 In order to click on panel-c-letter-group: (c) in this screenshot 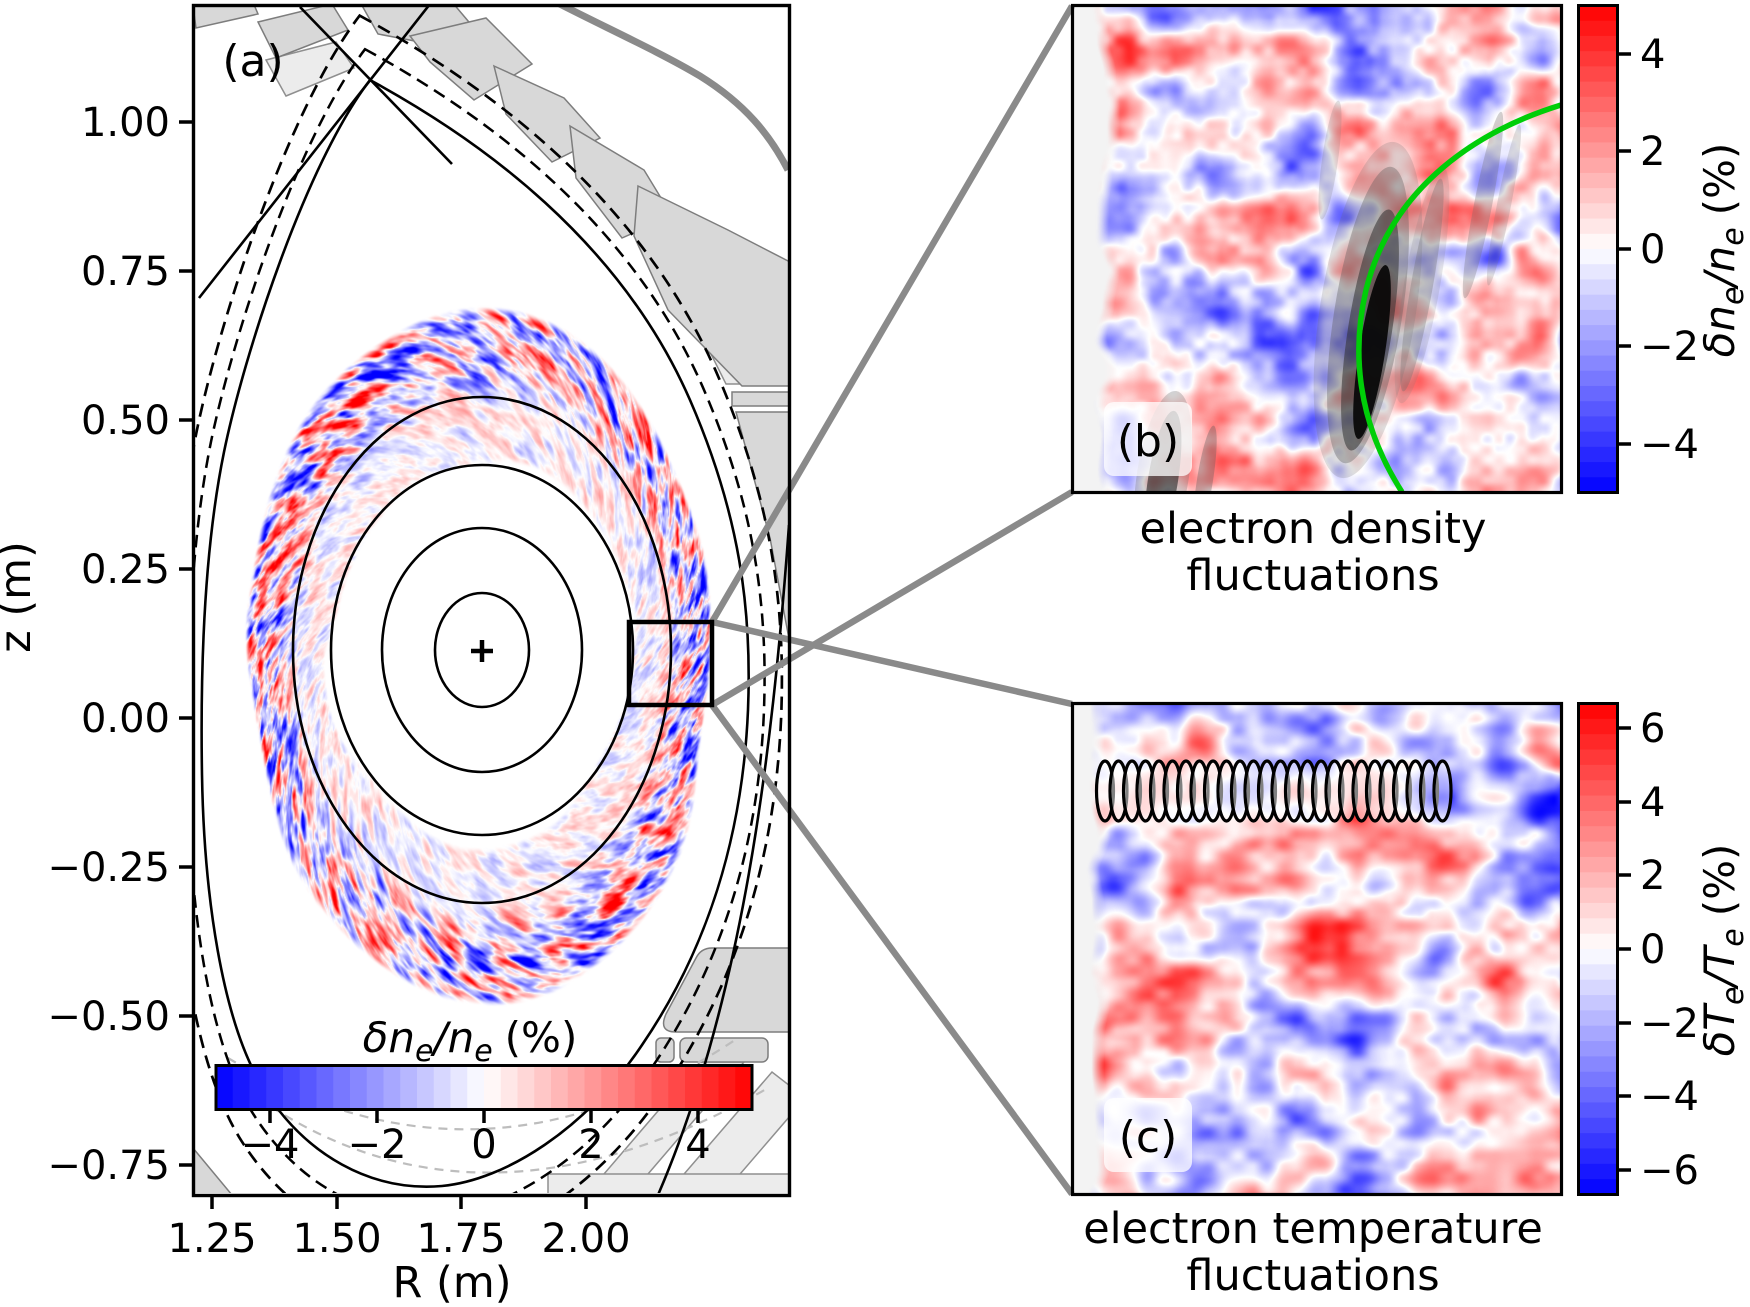, I will do `click(1148, 1135)`.